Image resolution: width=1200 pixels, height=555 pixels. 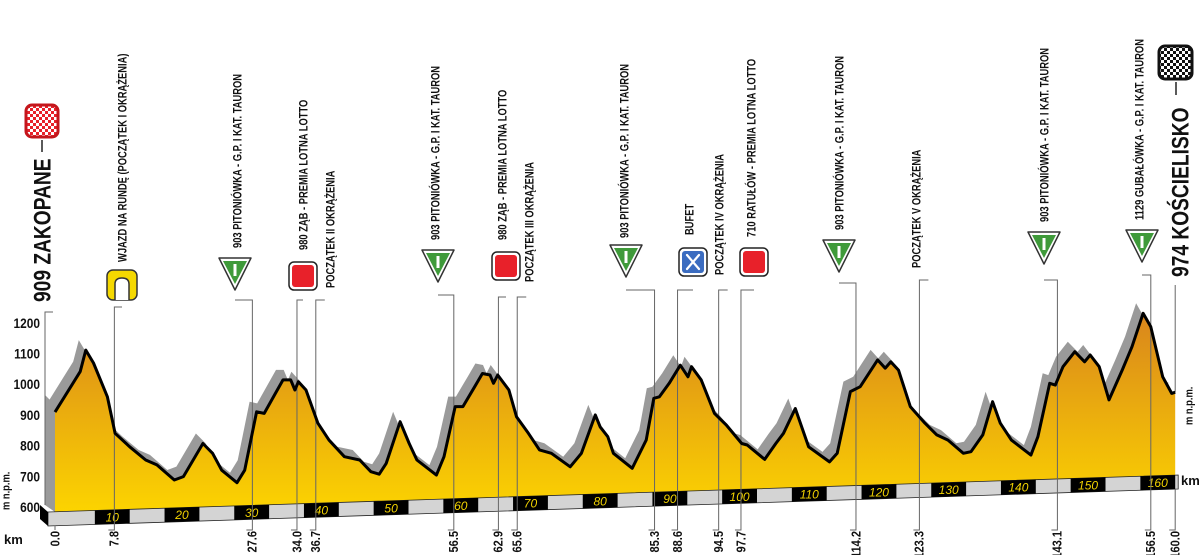 What do you see at coordinates (30, 415) in the screenshot?
I see `y-tick-label: 900` at bounding box center [30, 415].